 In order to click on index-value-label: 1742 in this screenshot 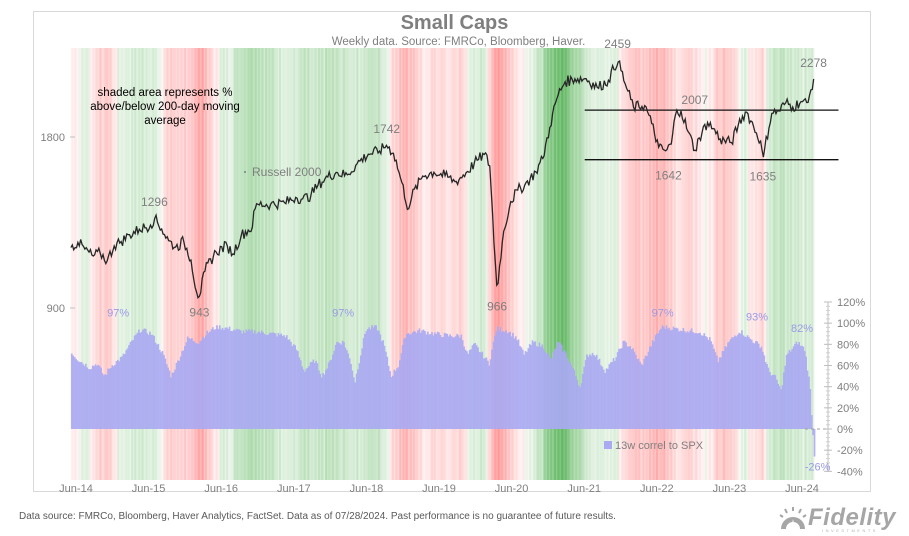, I will do `click(386, 129)`.